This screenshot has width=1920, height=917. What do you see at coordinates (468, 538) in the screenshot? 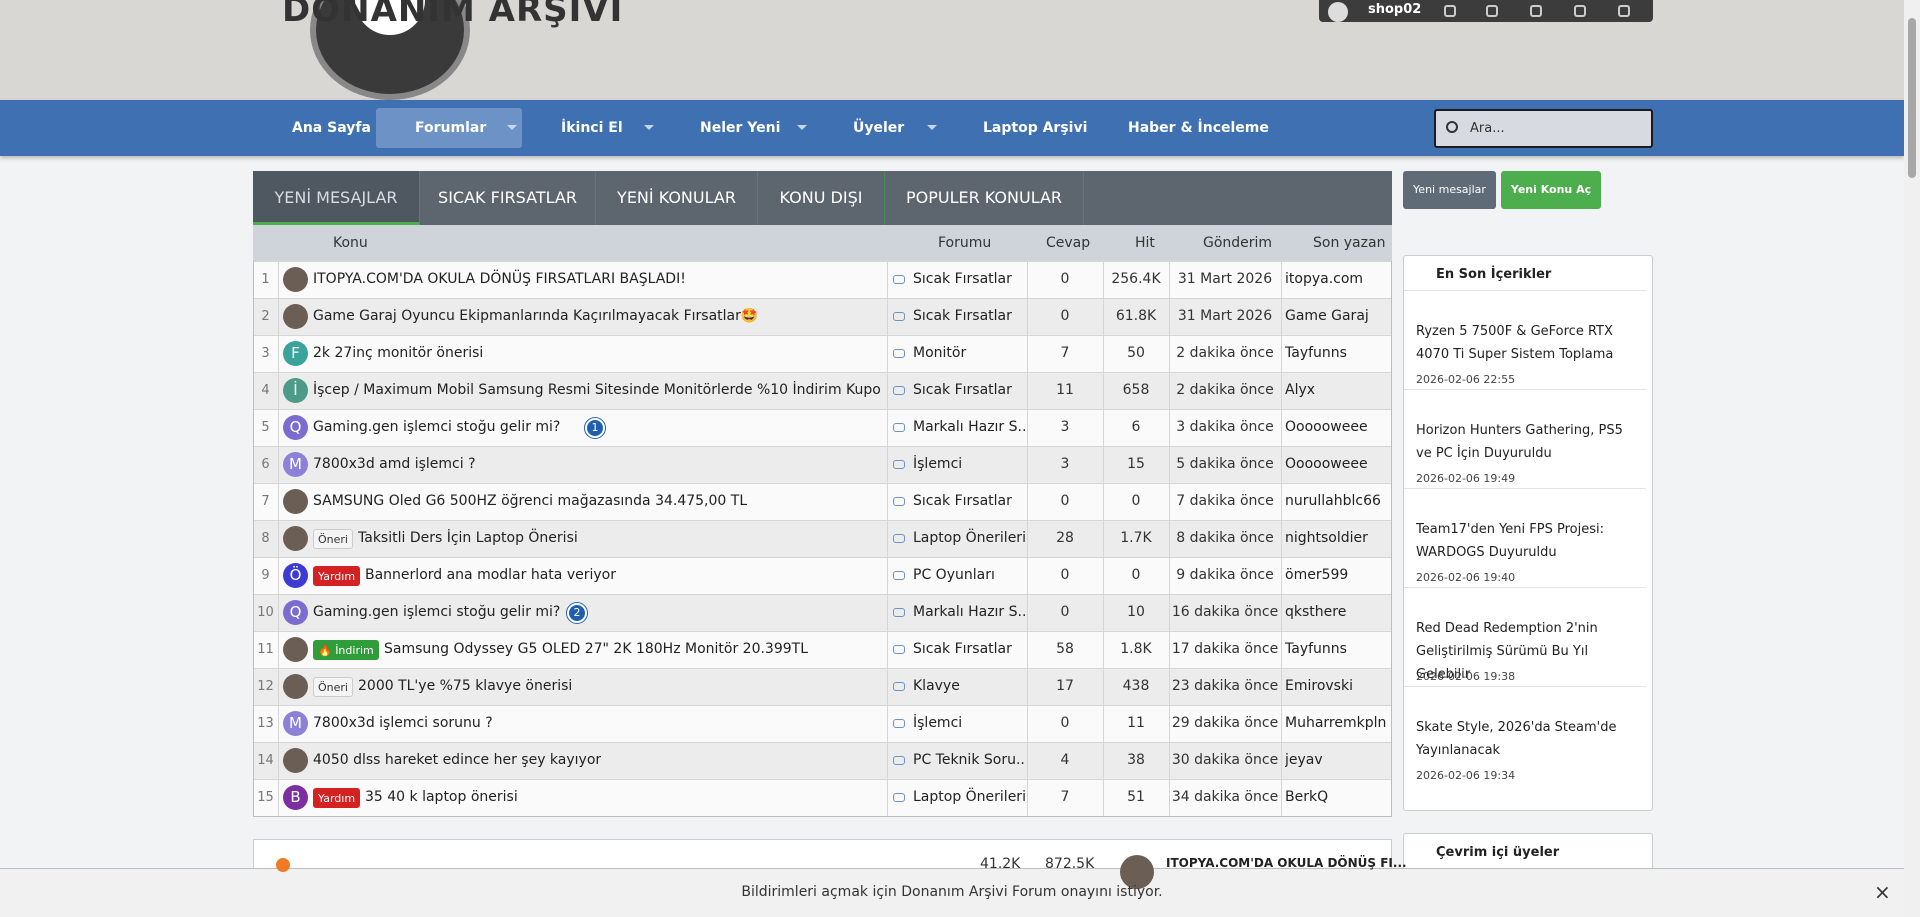
I see `topic-title: Taksitli Ders İçin Laptop Önerisi` at bounding box center [468, 538].